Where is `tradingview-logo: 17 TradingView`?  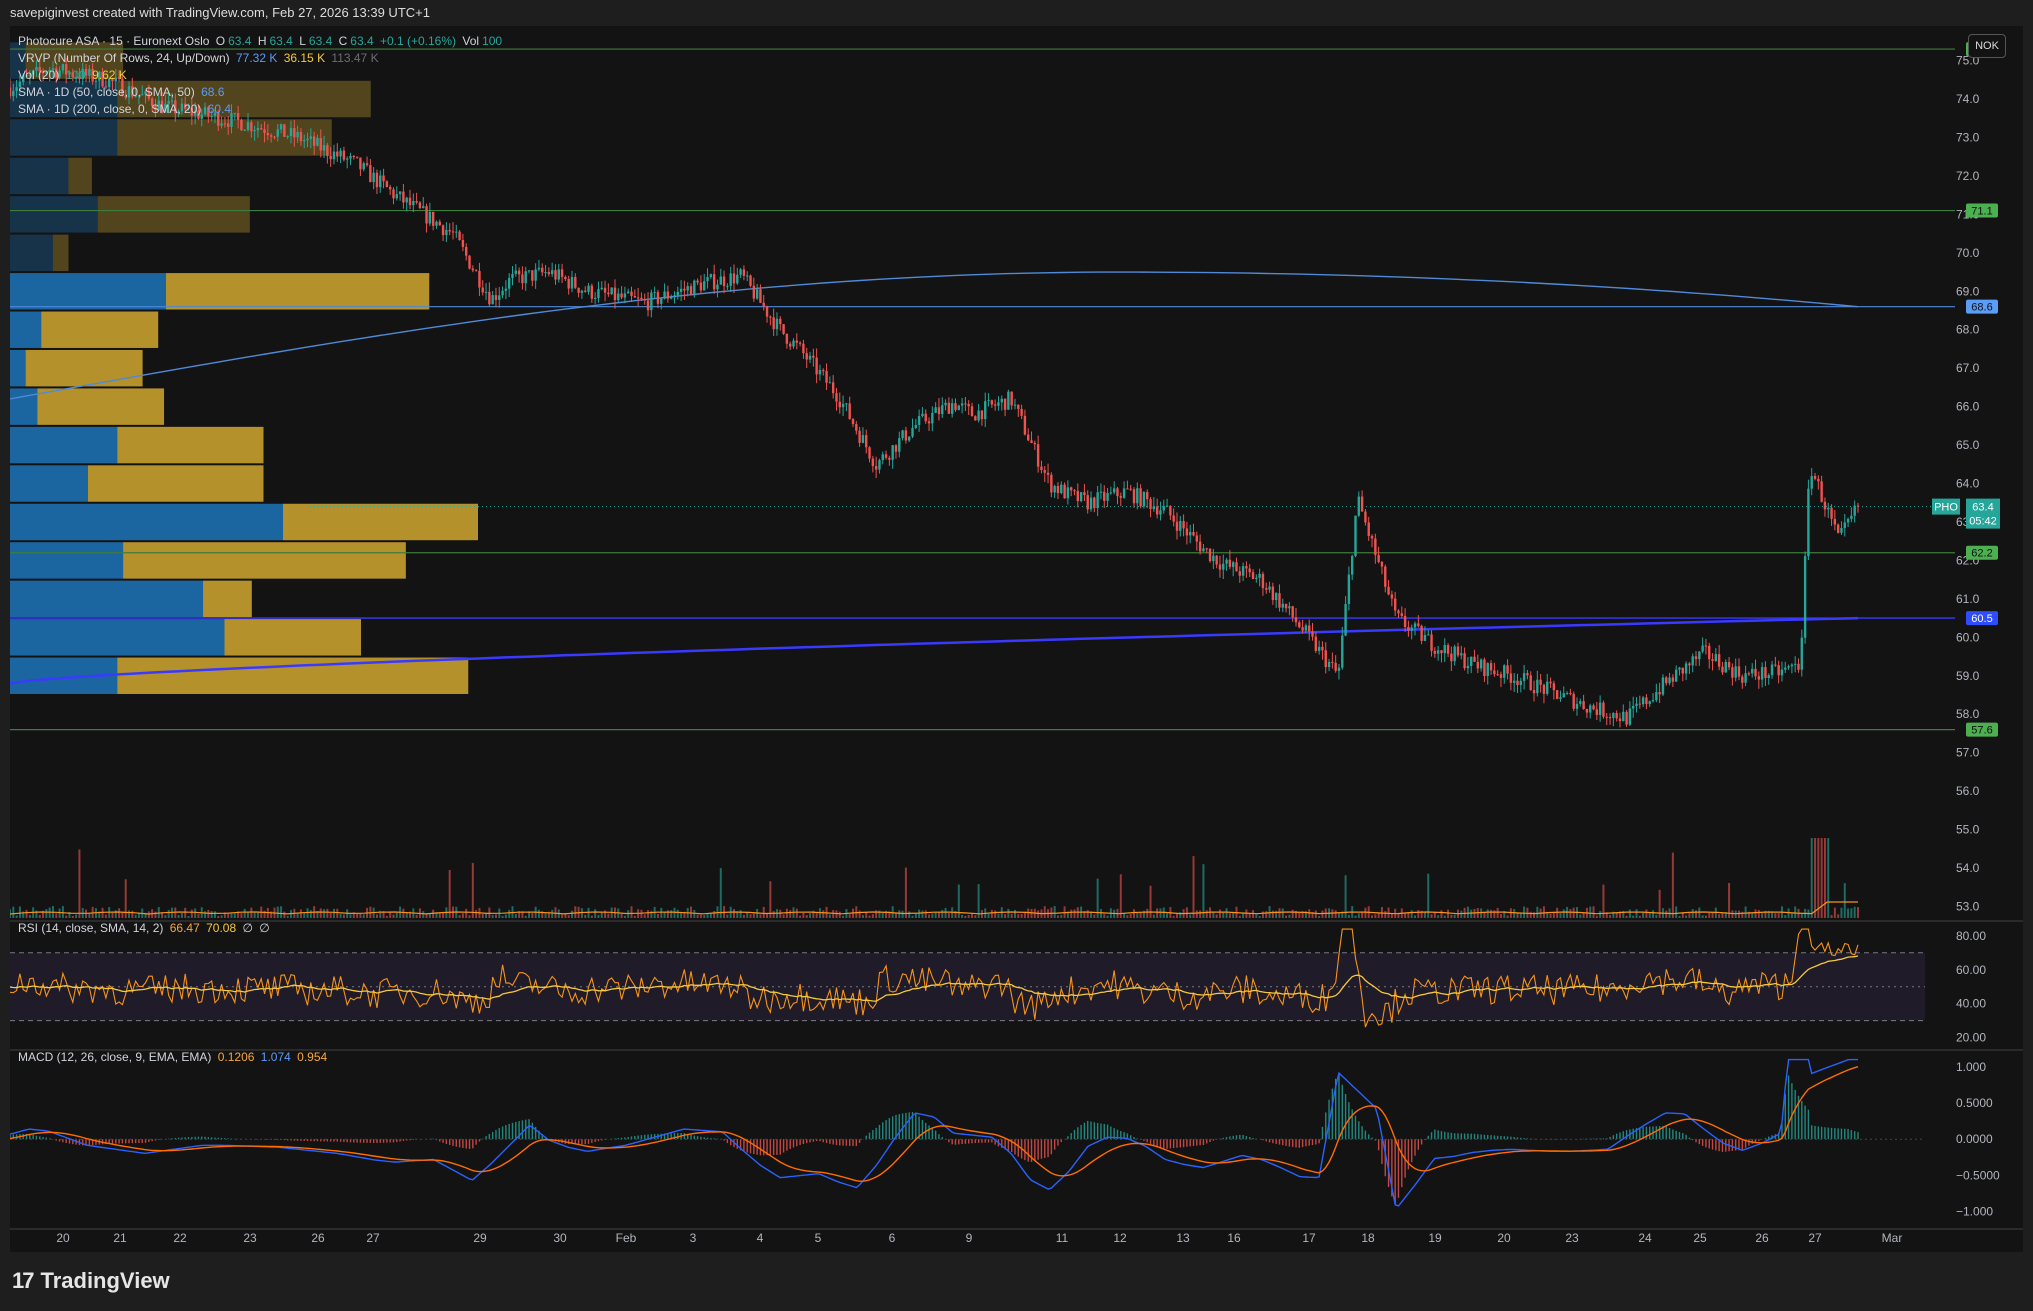 tradingview-logo: 17 TradingView is located at coordinates (91, 1281).